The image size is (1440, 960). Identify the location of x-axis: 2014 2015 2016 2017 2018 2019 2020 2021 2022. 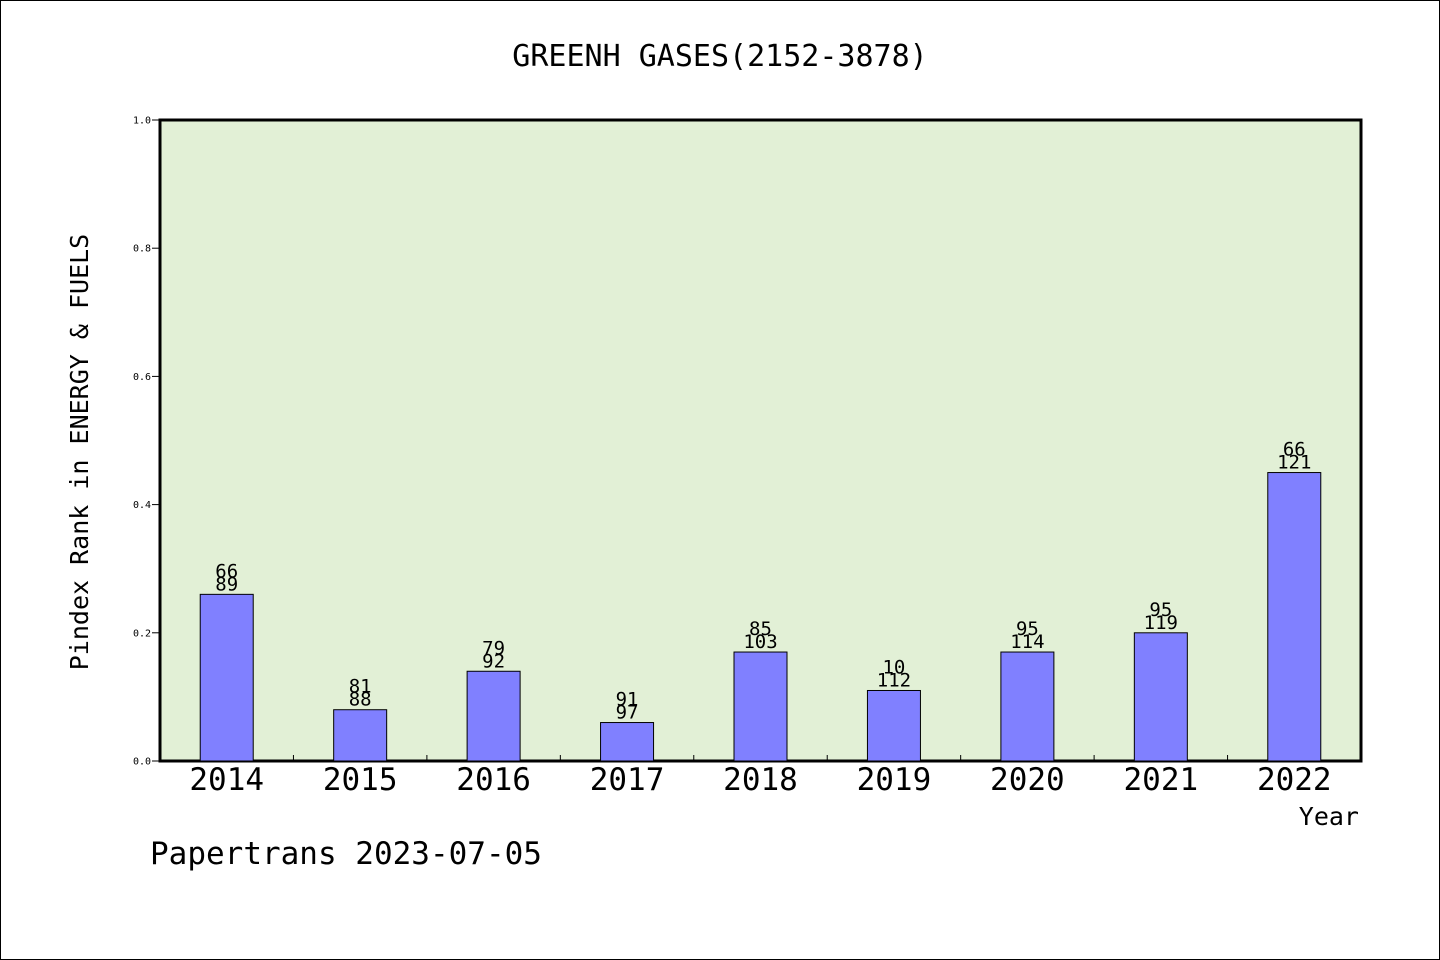
(760, 776).